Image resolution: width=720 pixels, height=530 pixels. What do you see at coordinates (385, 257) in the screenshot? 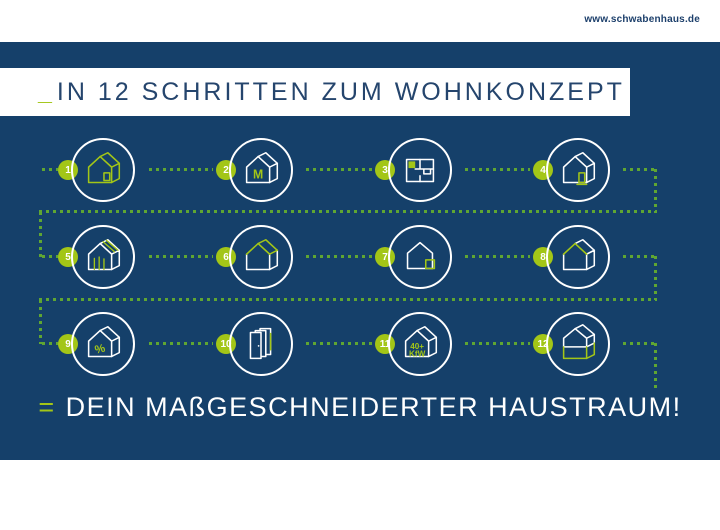
I see `step-number: 7` at bounding box center [385, 257].